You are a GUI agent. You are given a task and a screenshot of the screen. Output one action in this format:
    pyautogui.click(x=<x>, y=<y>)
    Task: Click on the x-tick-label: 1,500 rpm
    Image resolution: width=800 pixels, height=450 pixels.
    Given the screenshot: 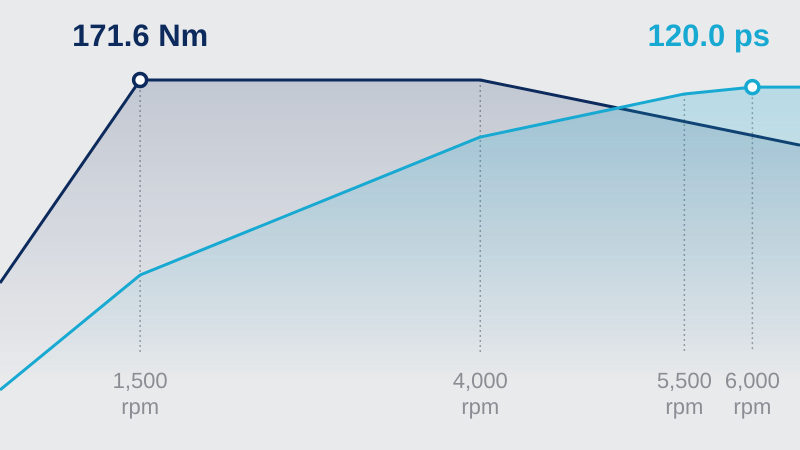 What is the action you would take?
    pyautogui.click(x=140, y=393)
    